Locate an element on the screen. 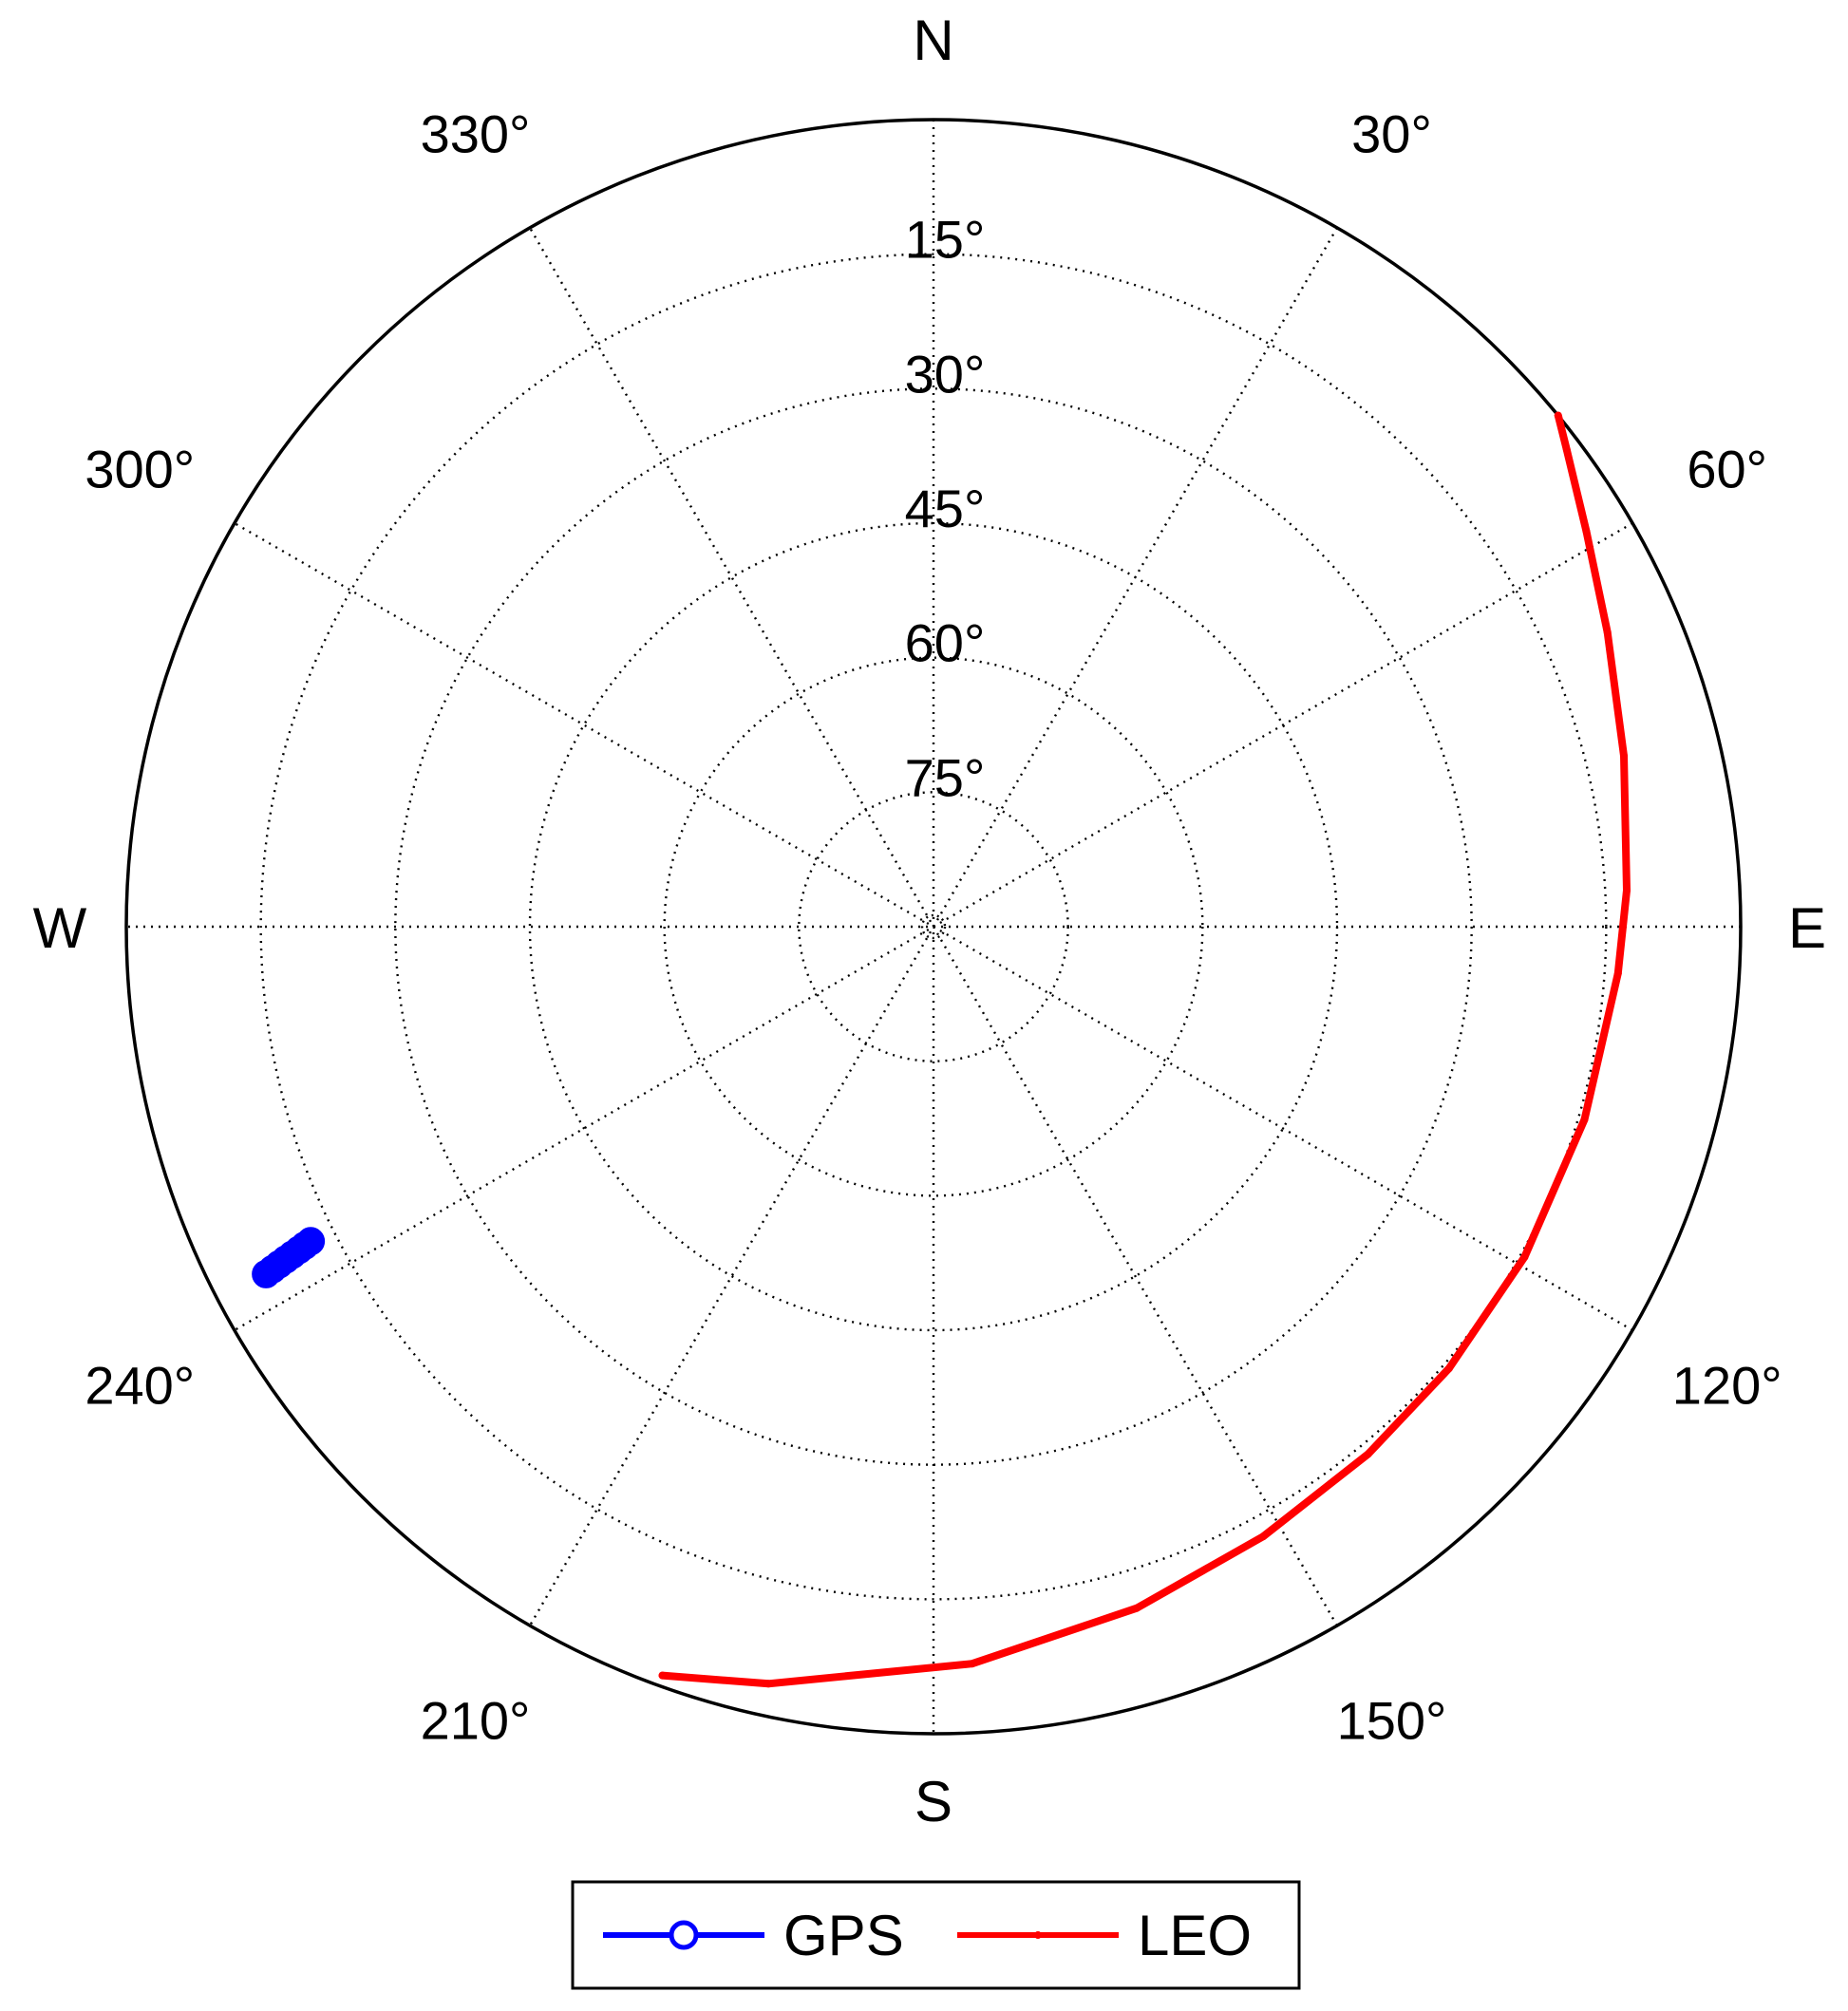 This screenshot has width=1848, height=2011. elevation-tick-label: 60° is located at coordinates (945, 643).